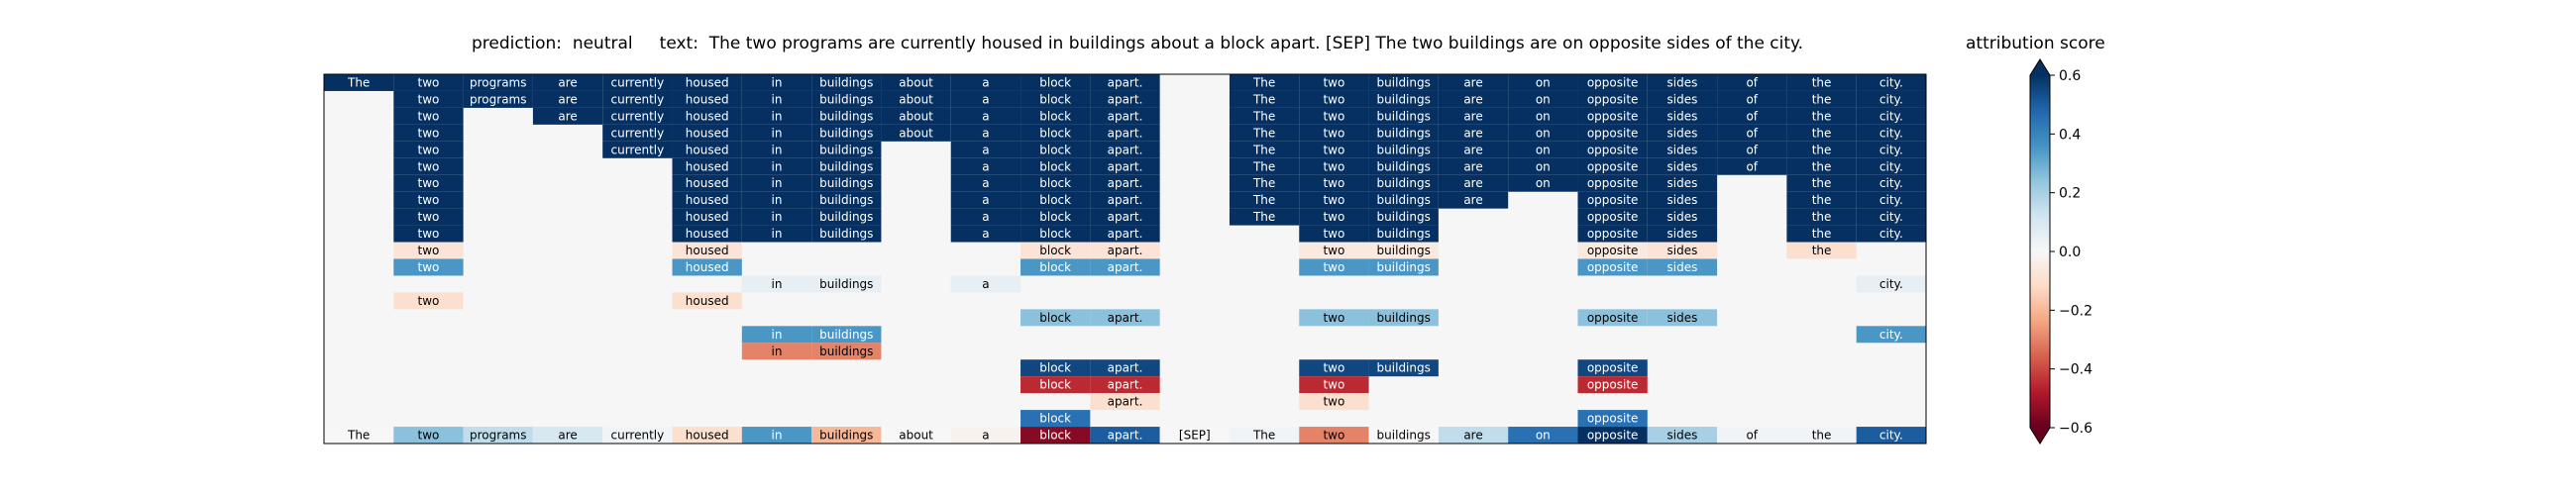 Image resolution: width=2576 pixels, height=495 pixels. What do you see at coordinates (1752, 166) in the screenshot?
I see `cell-token-label: of` at bounding box center [1752, 166].